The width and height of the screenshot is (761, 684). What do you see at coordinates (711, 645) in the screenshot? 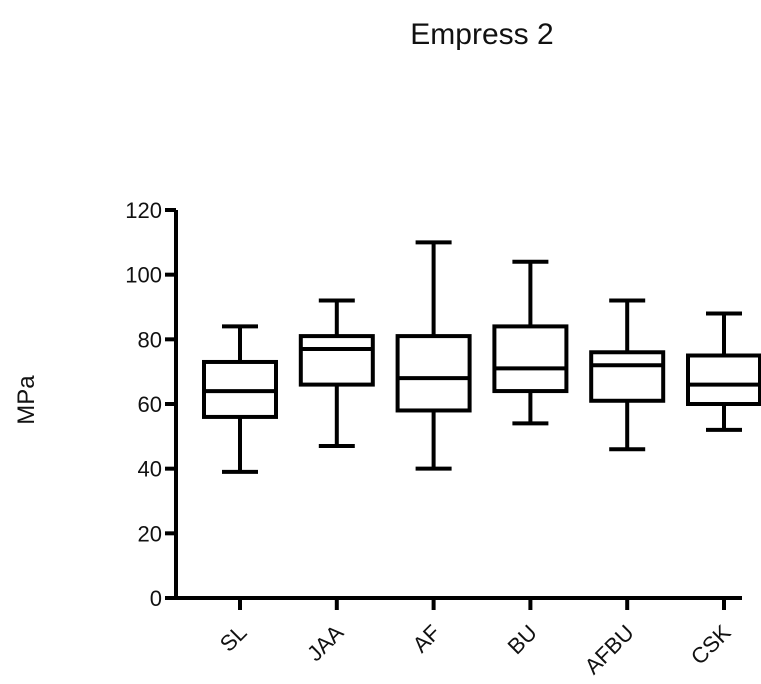
I see `x-tick-label: CSK` at bounding box center [711, 645].